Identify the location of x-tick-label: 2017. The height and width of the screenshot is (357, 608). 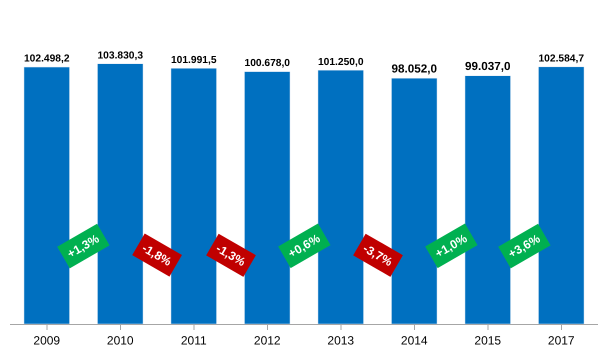
(561, 340).